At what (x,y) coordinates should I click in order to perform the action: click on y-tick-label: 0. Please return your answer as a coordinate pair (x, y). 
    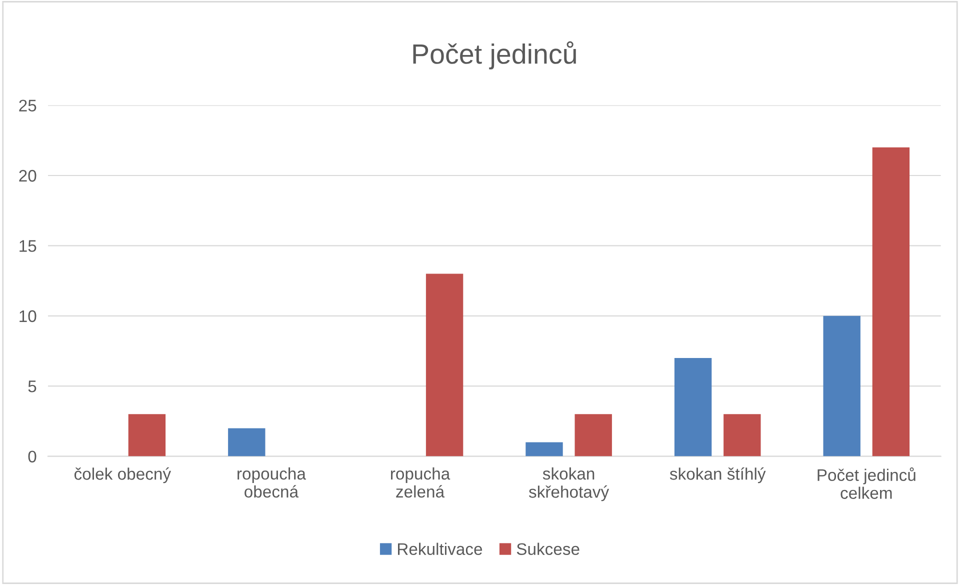
    Looking at the image, I should click on (32, 456).